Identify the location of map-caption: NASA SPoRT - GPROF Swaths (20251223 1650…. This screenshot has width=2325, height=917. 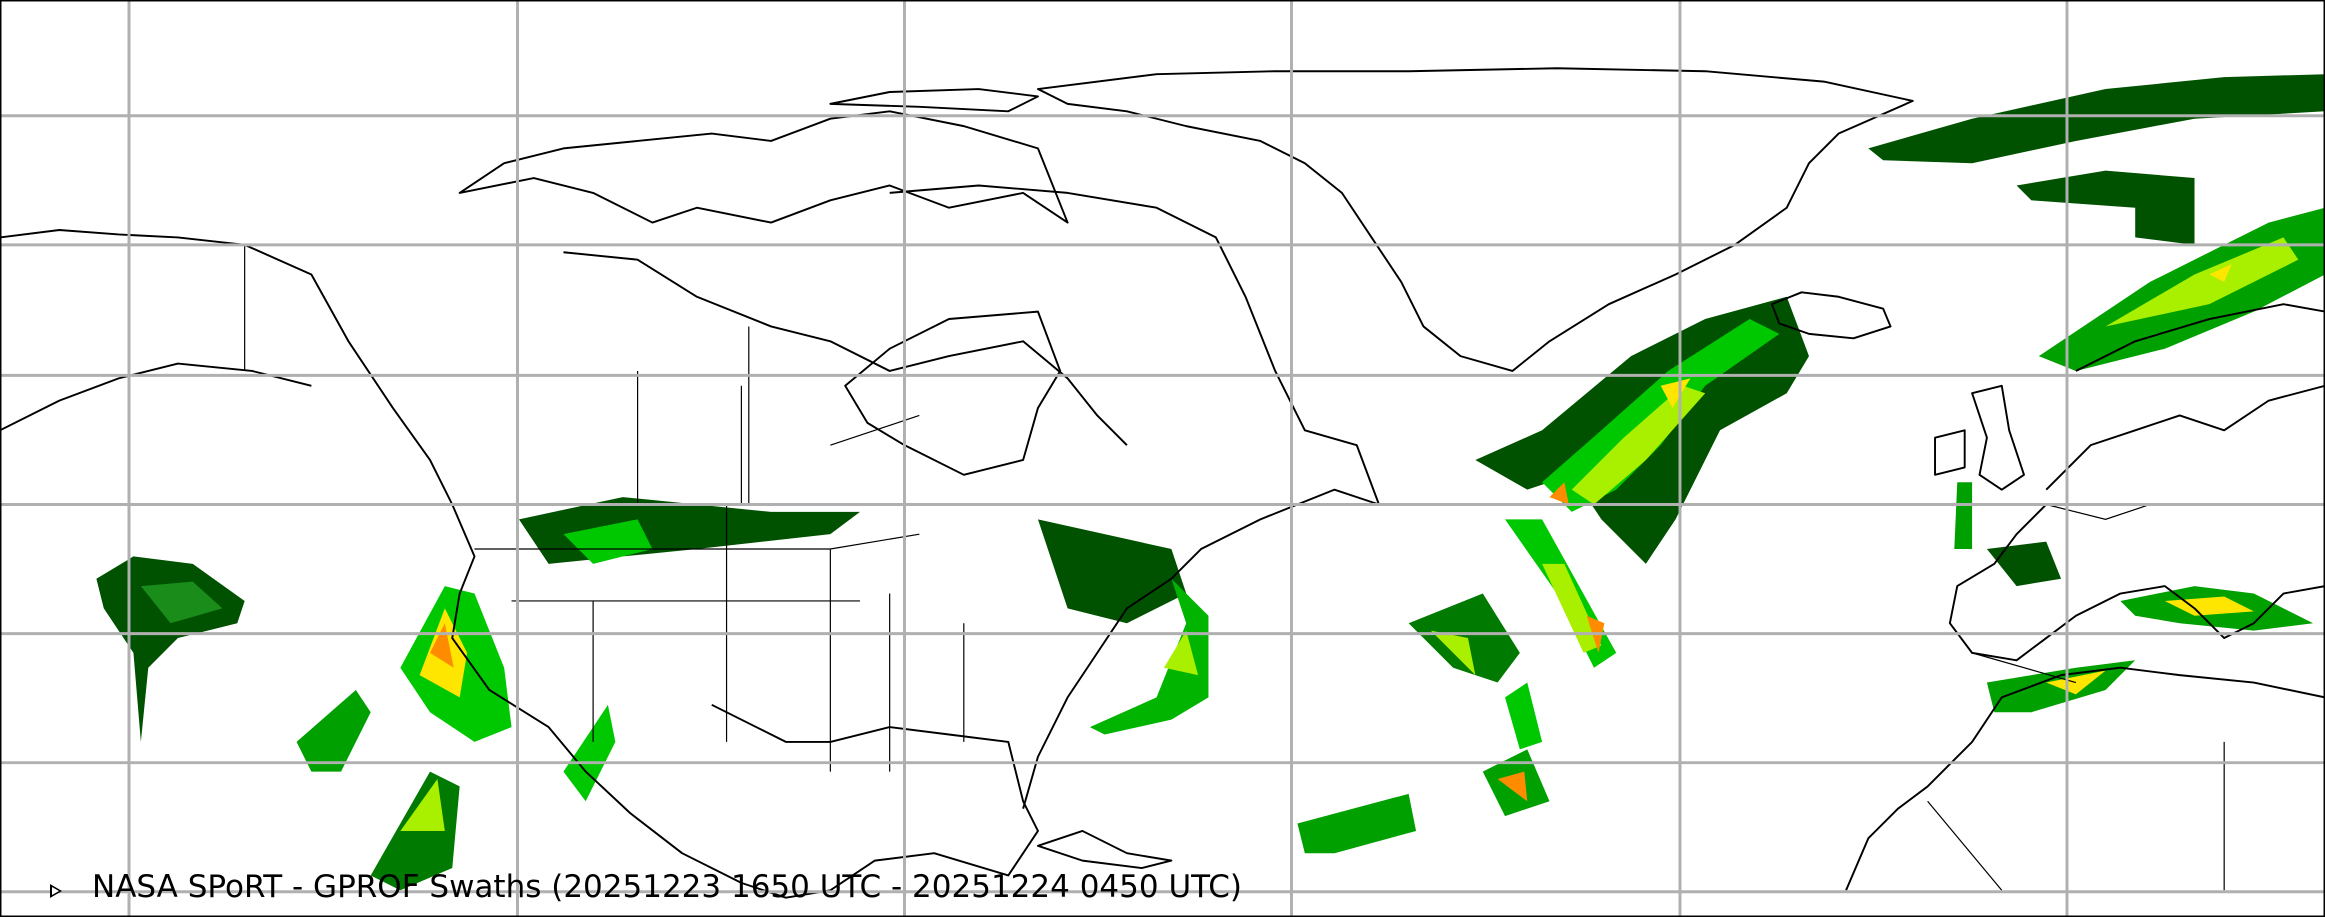
(667, 887).